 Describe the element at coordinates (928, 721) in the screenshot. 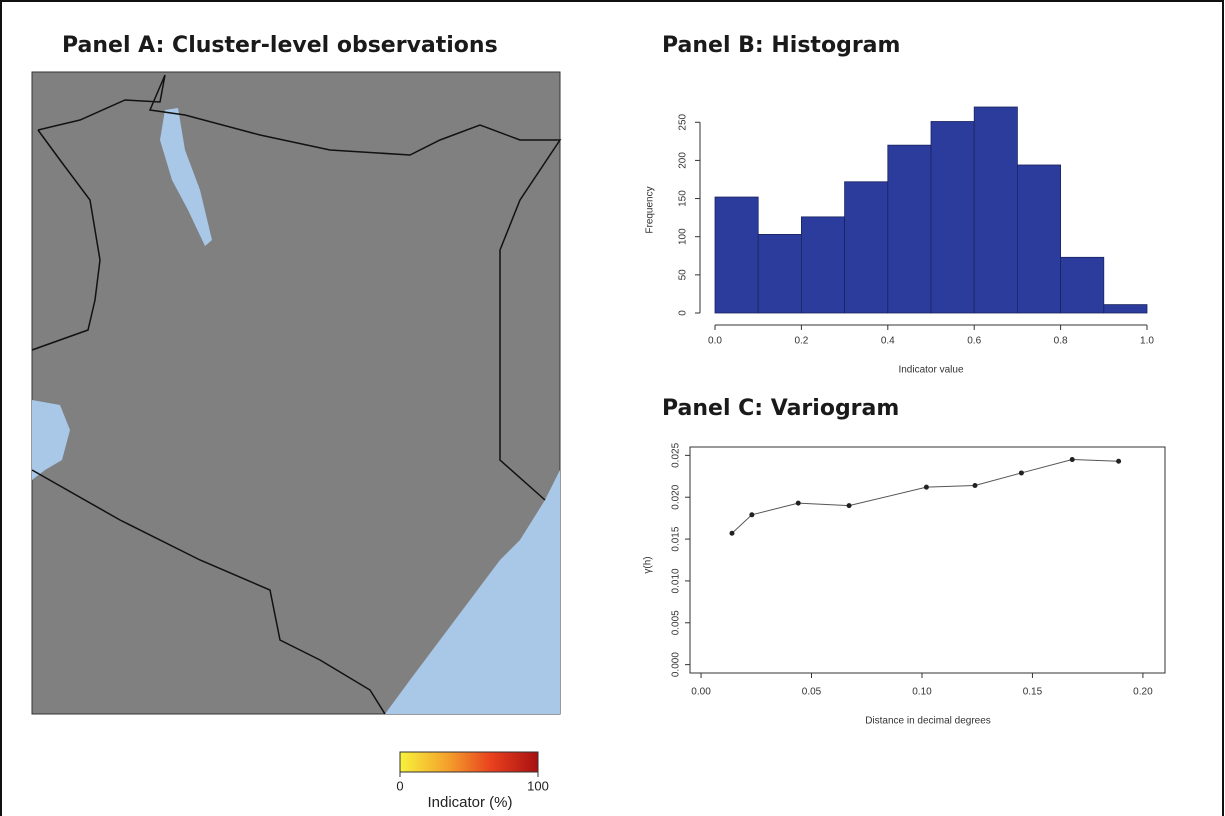

I see `x-axis-label: Distance in decimal degrees` at that location.